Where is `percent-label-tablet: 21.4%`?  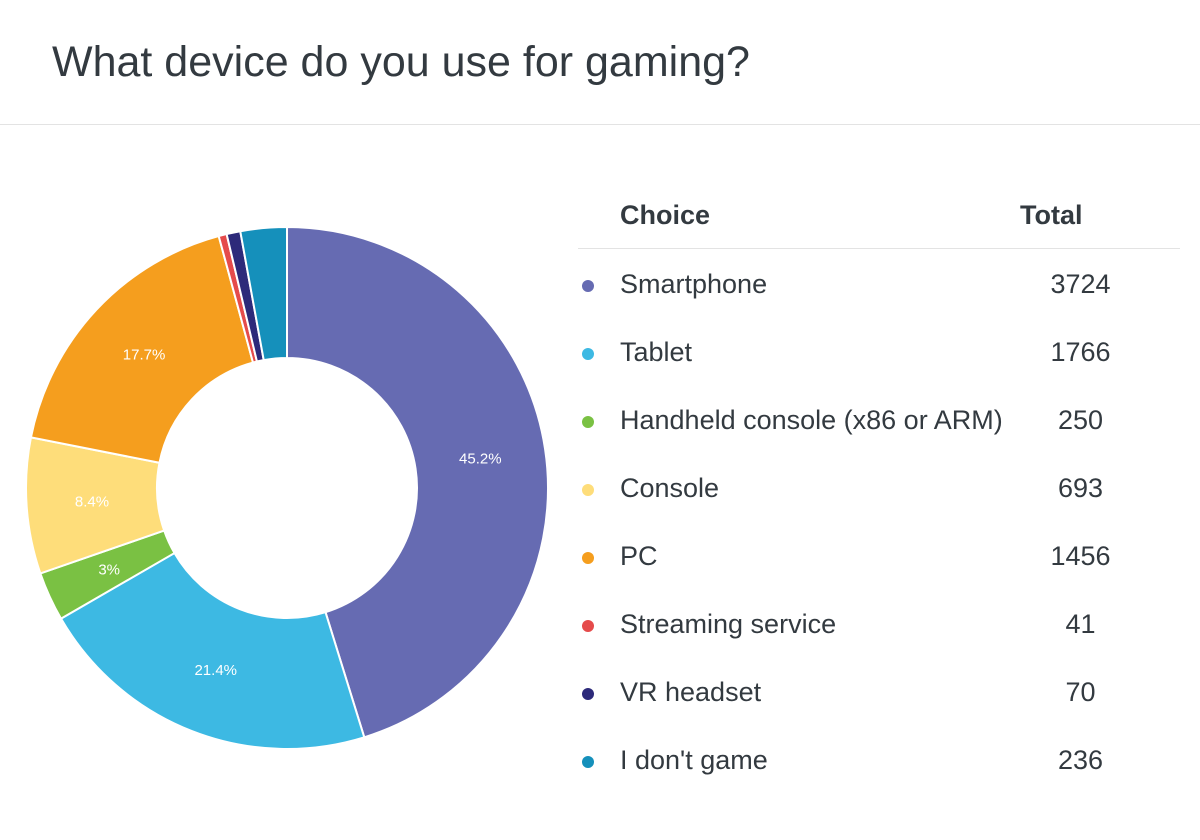
percent-label-tablet: 21.4% is located at coordinates (215, 670).